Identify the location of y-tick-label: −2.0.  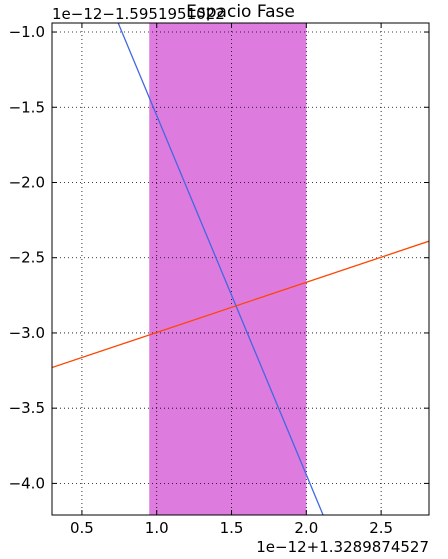
(27, 182).